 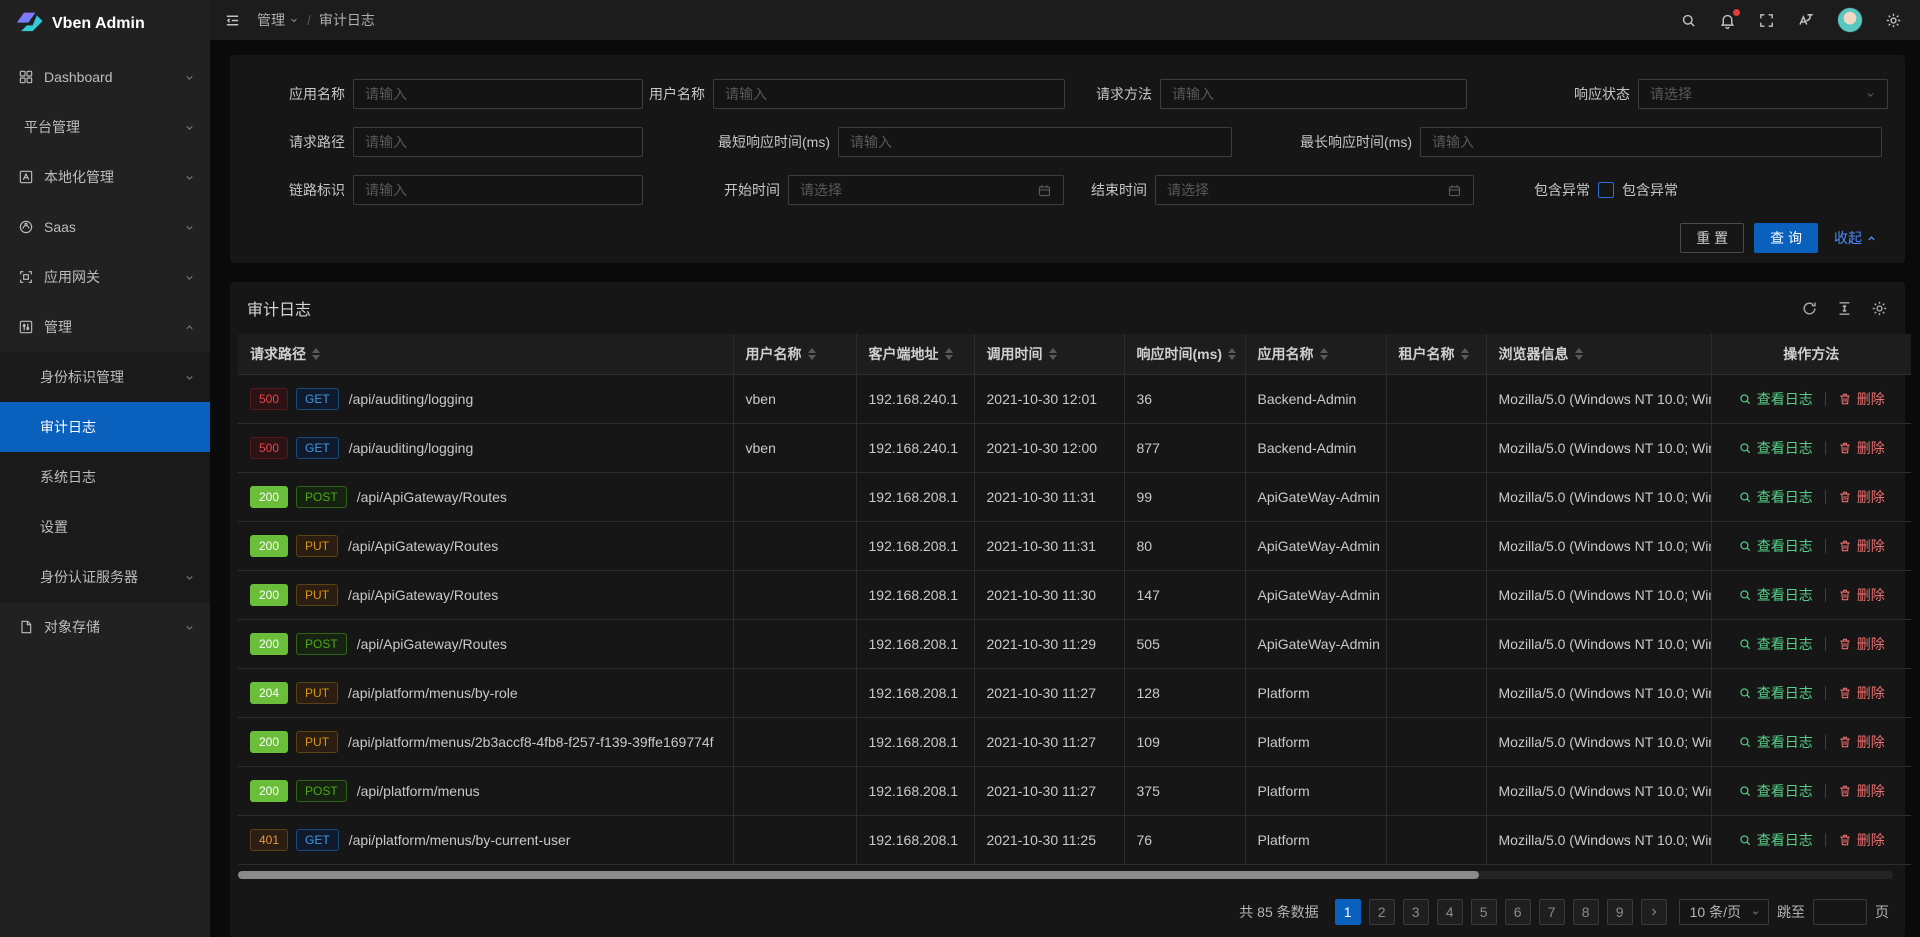 What do you see at coordinates (105, 77) in the screenshot?
I see `sidebar-item-0: Dashboard` at bounding box center [105, 77].